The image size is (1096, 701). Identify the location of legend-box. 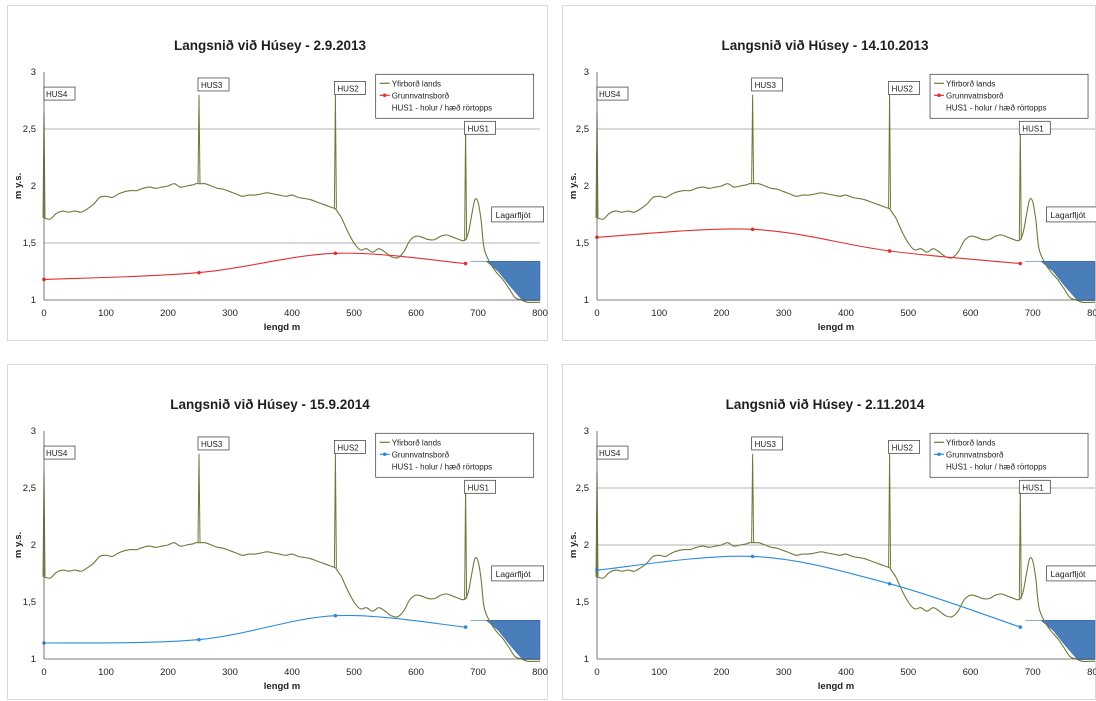
(455, 455).